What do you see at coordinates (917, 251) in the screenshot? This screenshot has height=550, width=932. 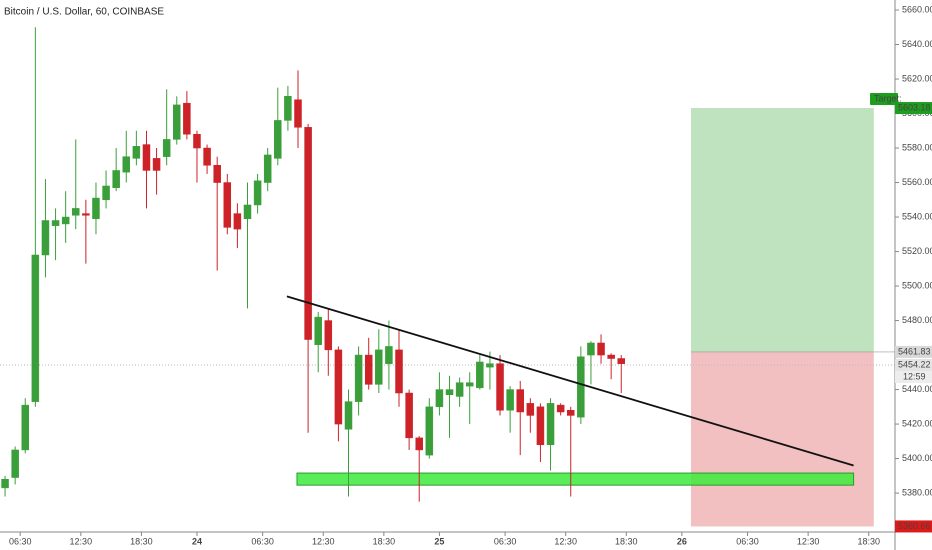 I see `y-tick-label: 5520.00` at bounding box center [917, 251].